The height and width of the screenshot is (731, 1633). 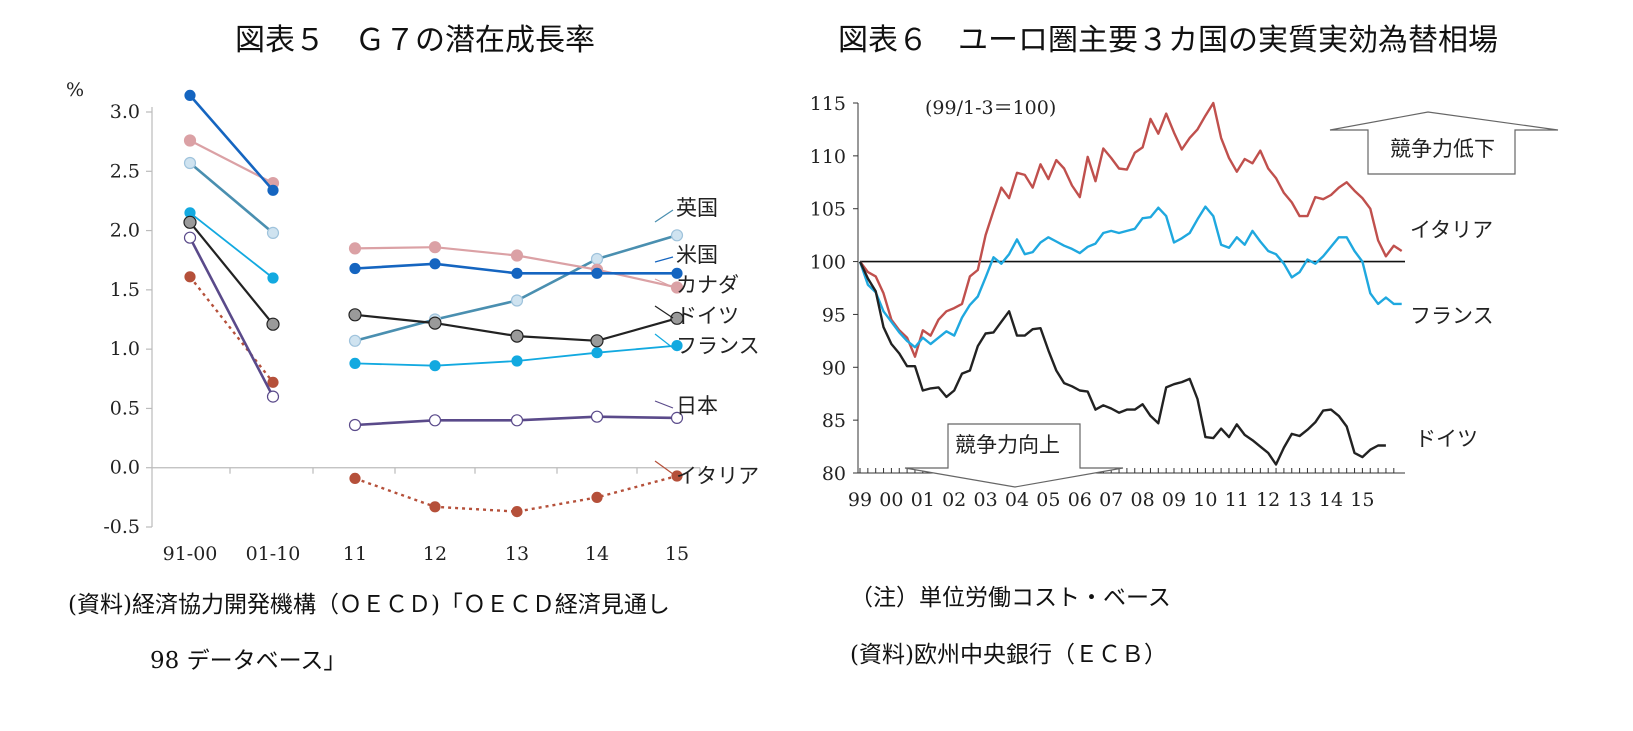 I want to click on y-tick-label: 100, so click(x=828, y=263).